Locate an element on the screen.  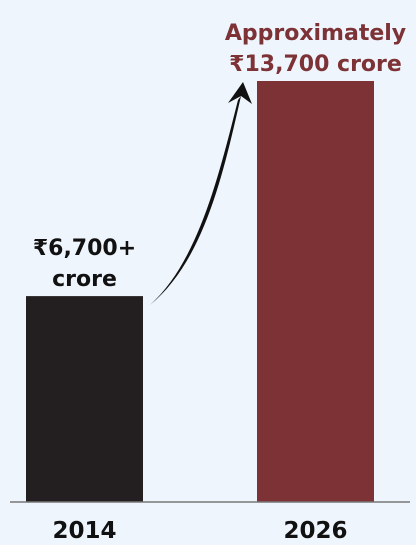
growth-arrow is located at coordinates (201, 193).